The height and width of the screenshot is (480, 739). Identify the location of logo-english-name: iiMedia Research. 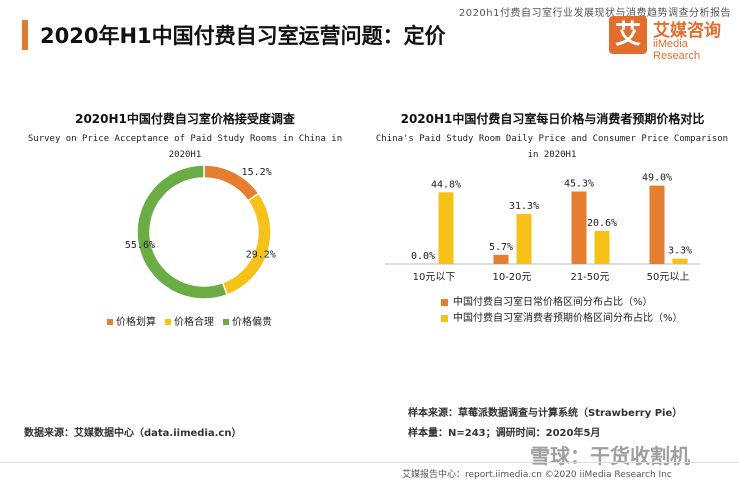
(677, 50).